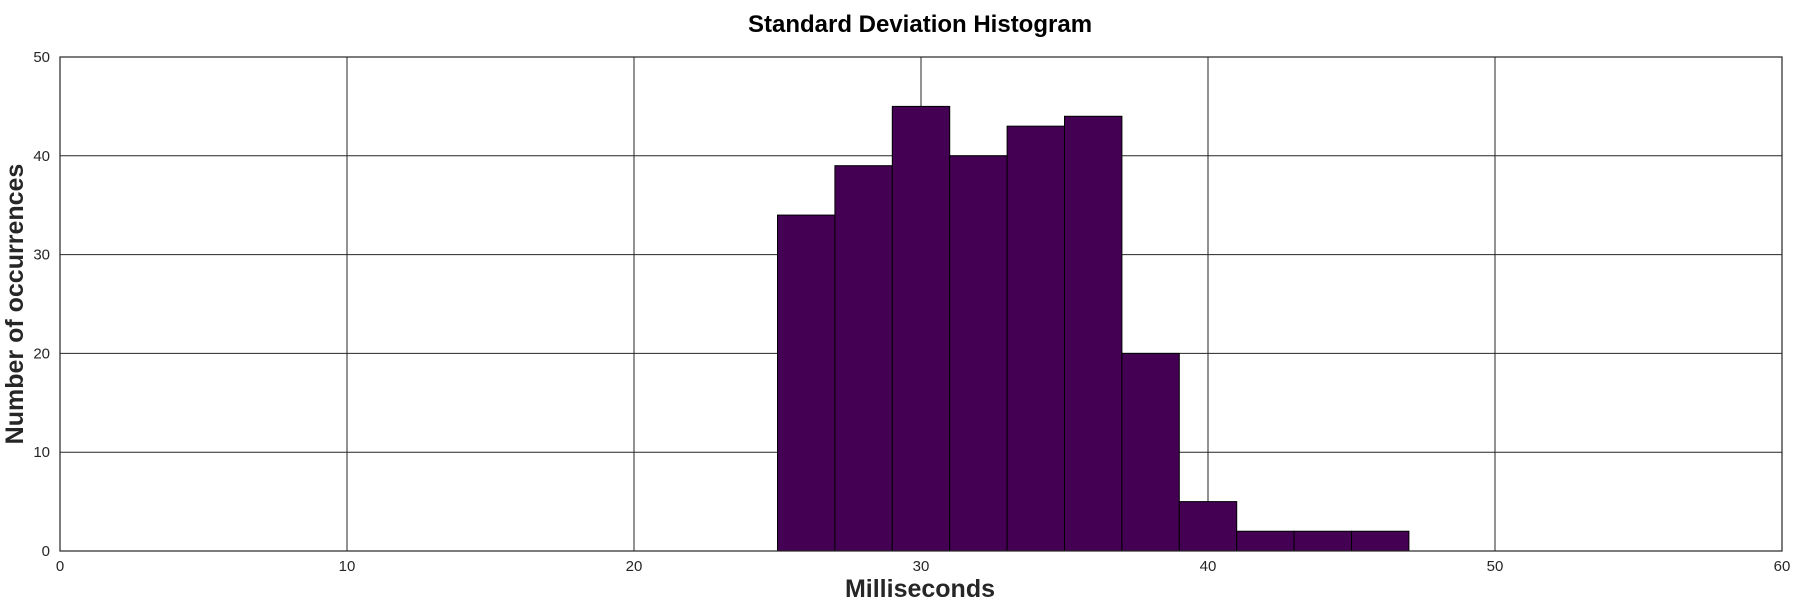  I want to click on y-tick-label: 10, so click(41, 452).